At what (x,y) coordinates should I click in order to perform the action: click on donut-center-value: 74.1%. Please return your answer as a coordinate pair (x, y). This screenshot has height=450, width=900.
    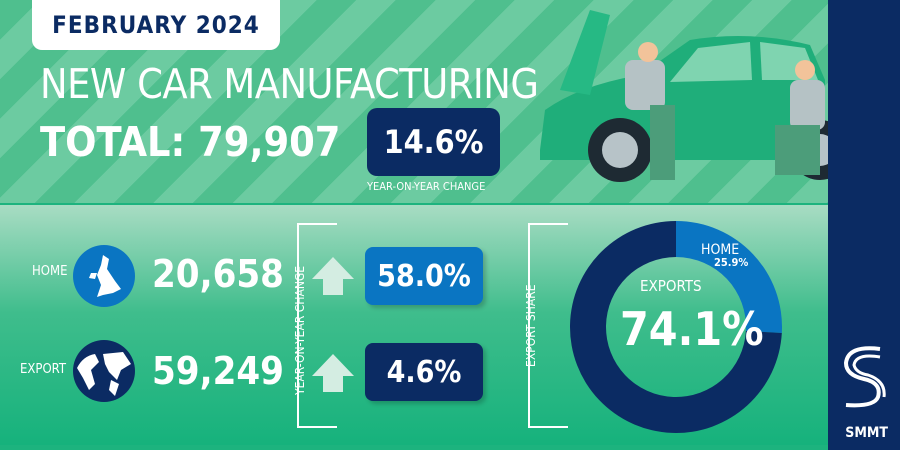
    Looking at the image, I should click on (692, 329).